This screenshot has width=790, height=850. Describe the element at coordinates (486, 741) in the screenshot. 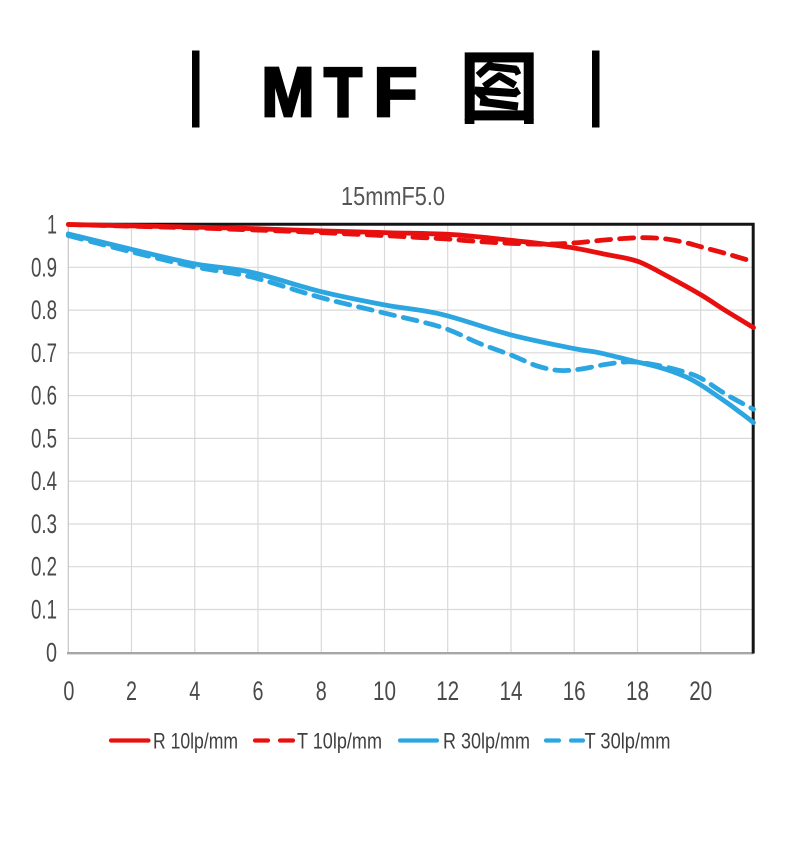

I see `svg-text: R 30lp/mm` at that location.